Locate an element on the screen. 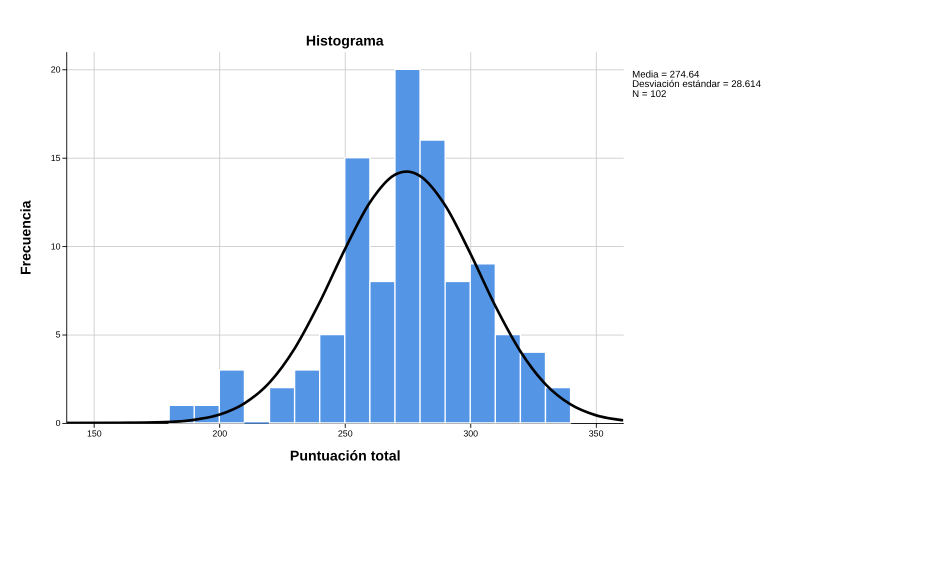 The height and width of the screenshot is (573, 938). y-tick-label: 0 is located at coordinates (58, 423).